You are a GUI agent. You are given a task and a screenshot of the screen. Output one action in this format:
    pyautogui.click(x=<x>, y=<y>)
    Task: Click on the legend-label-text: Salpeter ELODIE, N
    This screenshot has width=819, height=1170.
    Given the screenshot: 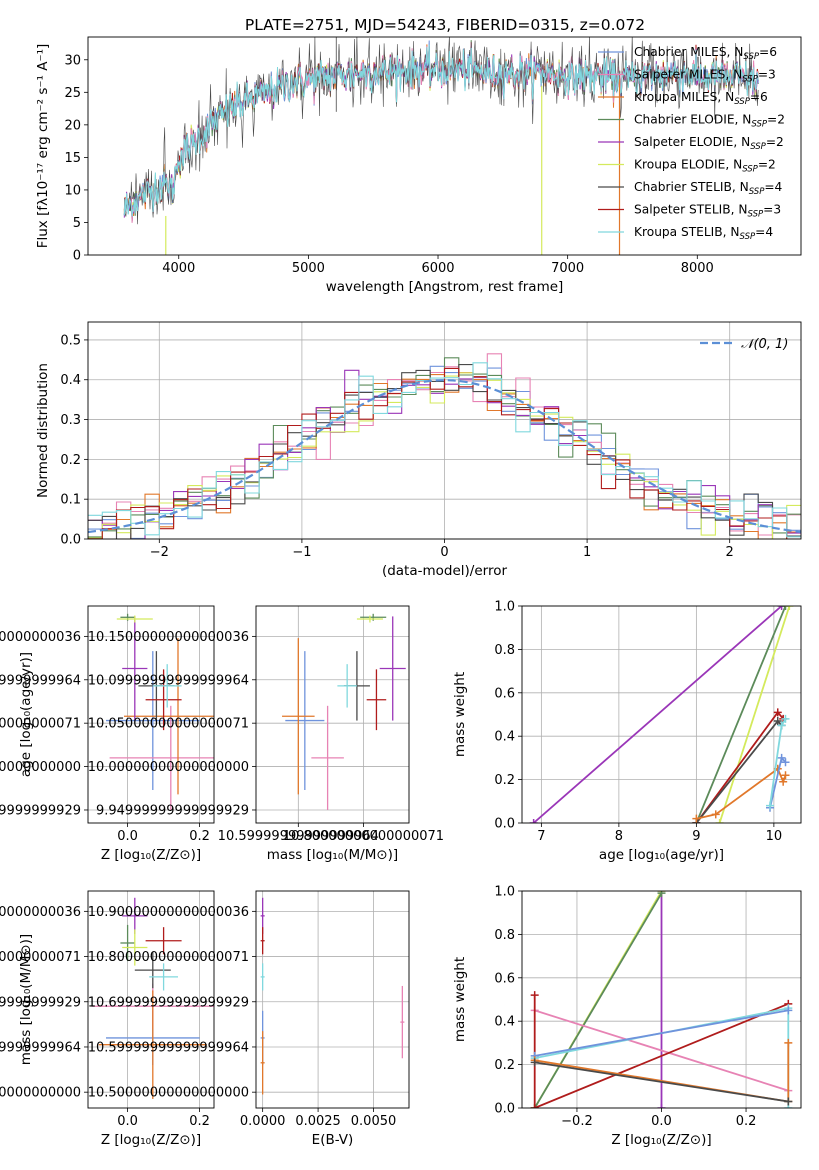 What is the action you would take?
    pyautogui.click(x=692, y=142)
    